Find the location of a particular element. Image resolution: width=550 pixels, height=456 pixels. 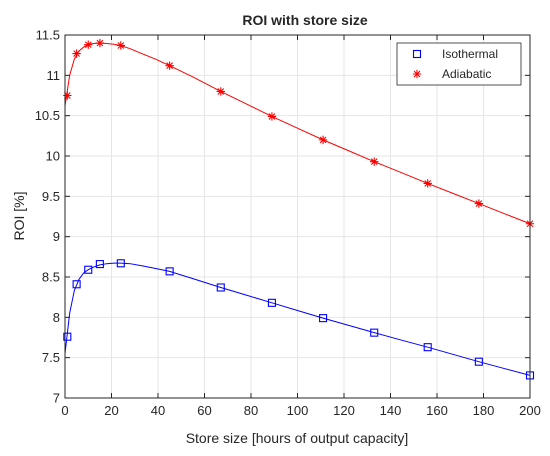

legend: Isothermal Adiabatic is located at coordinates (459, 64).